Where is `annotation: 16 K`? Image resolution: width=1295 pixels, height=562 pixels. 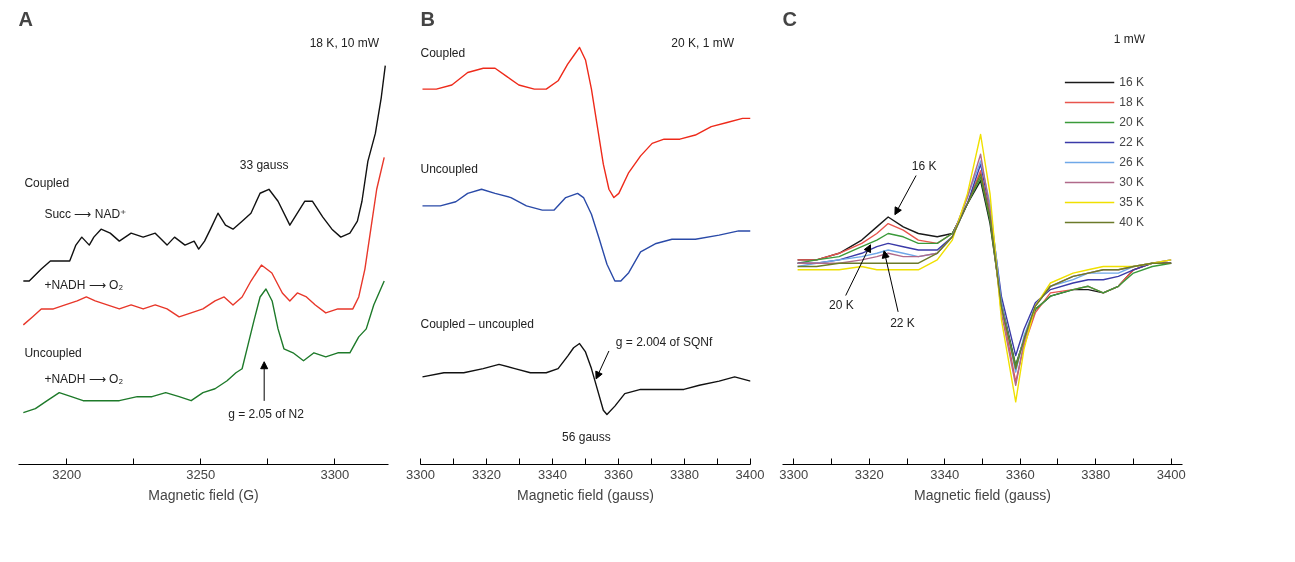
annotation: 16 K is located at coordinates (924, 165).